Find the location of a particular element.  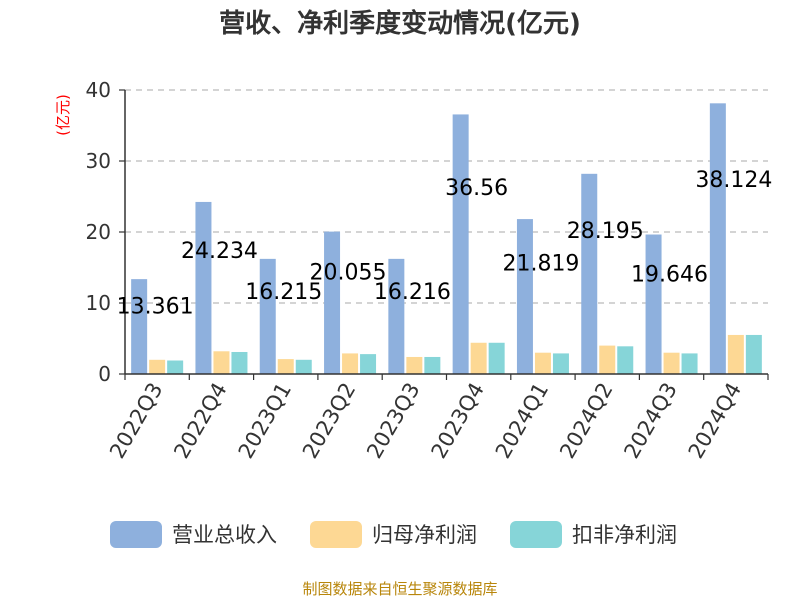

data-label: 16.215 is located at coordinates (283, 292).